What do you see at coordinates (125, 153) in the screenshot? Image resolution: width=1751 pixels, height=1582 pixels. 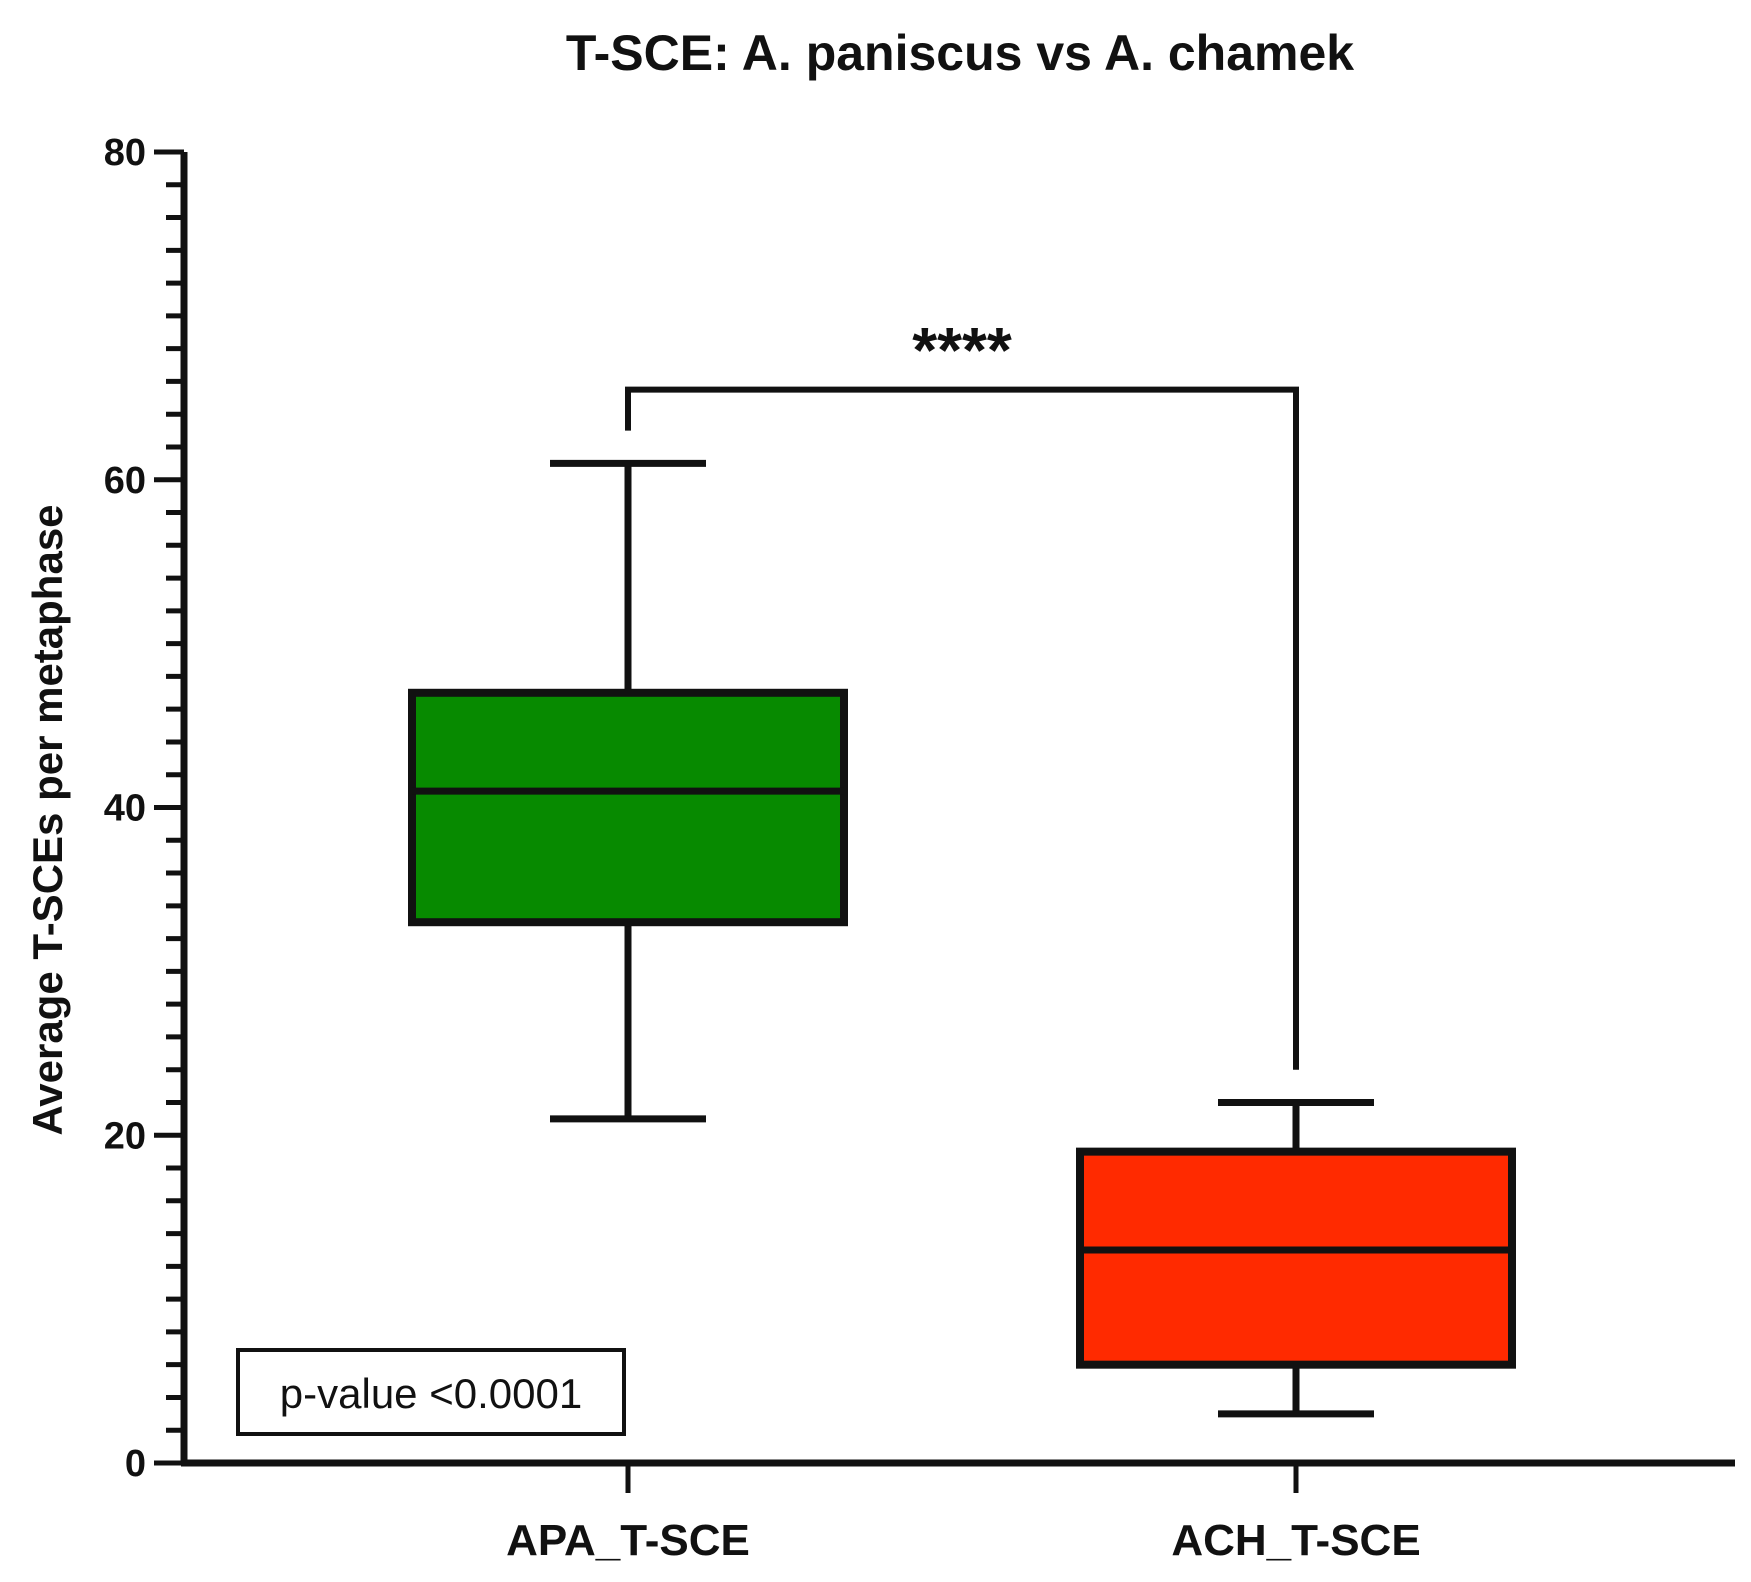 I see `y-tick-label: 80` at bounding box center [125, 153].